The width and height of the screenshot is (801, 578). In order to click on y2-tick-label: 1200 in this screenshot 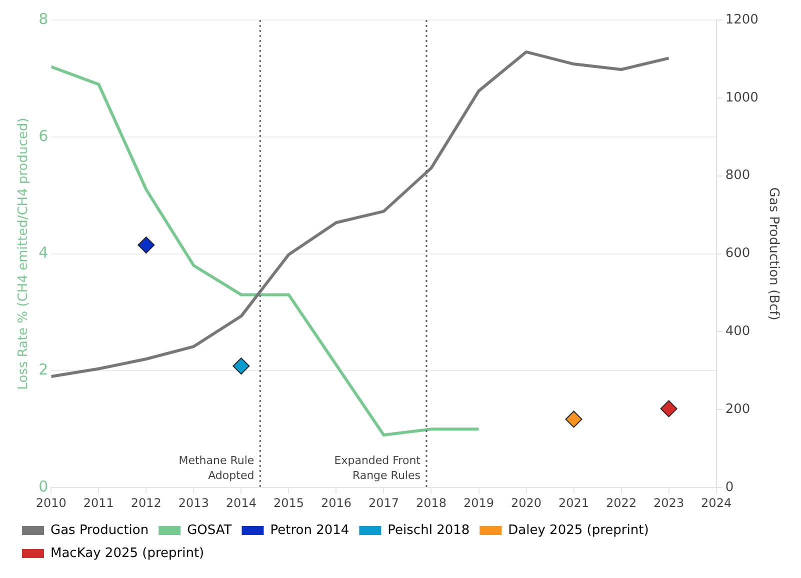, I will do `click(741, 20)`.